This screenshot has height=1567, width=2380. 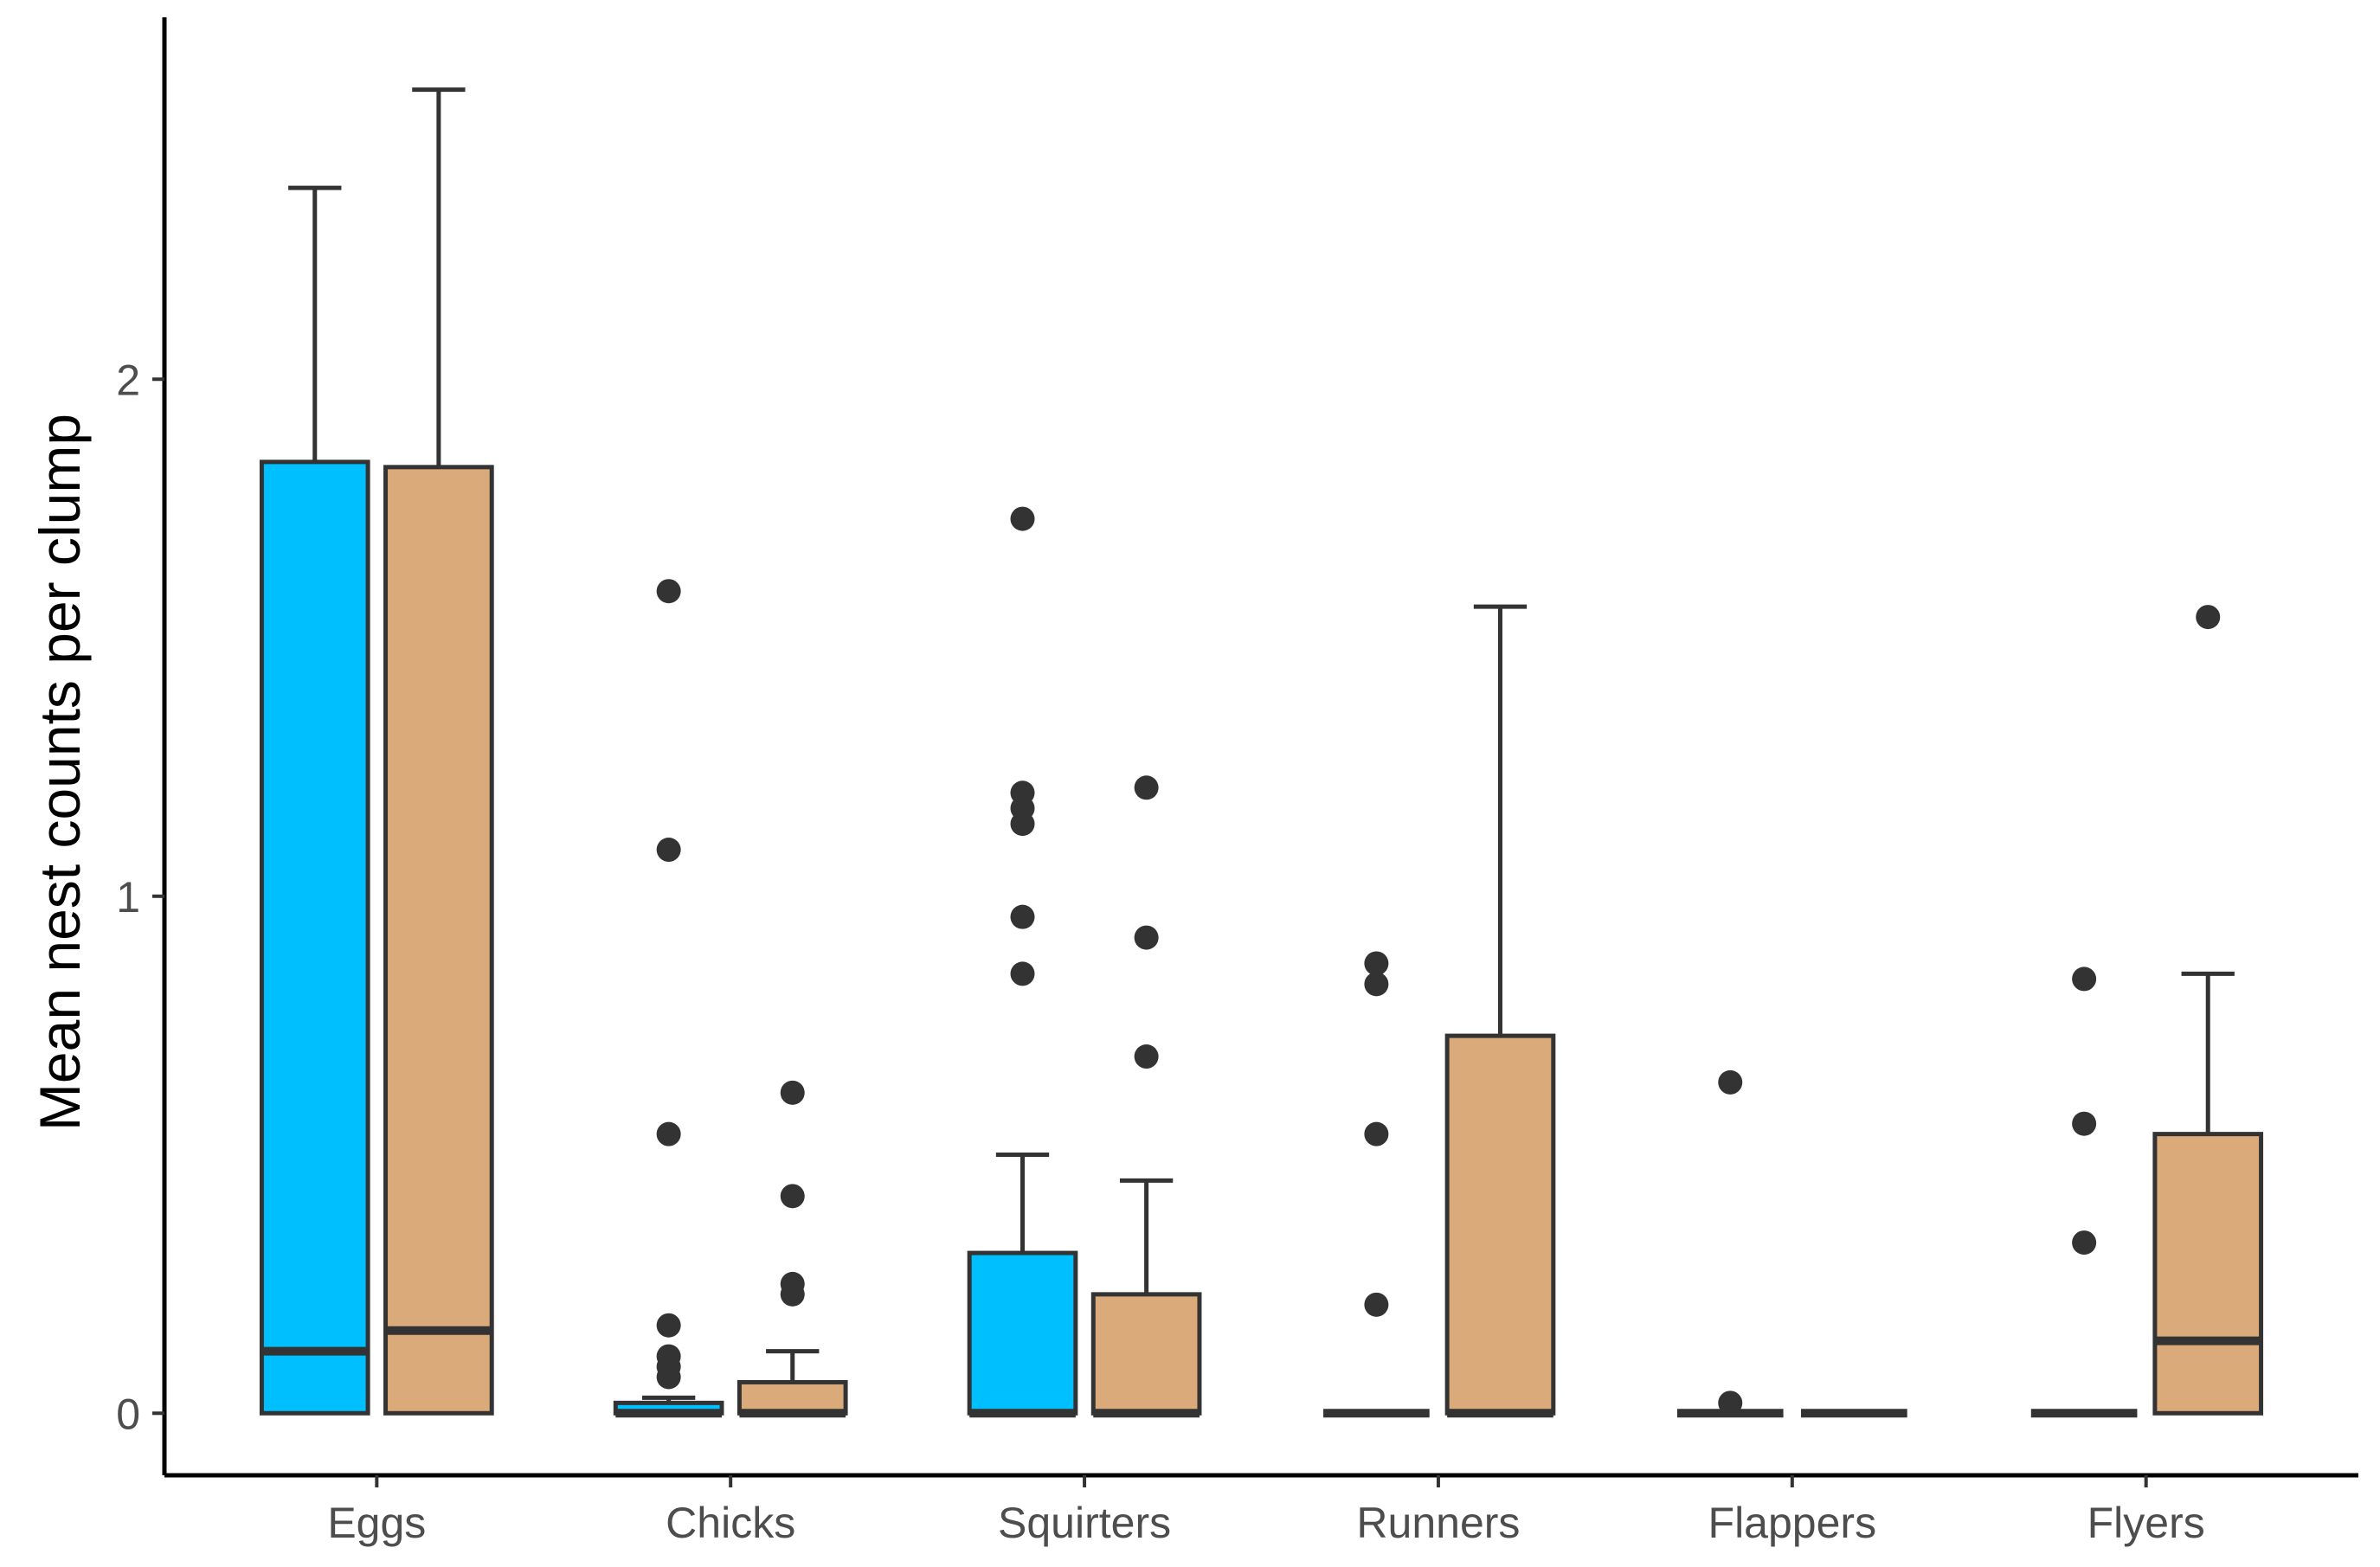 What do you see at coordinates (1792, 1523) in the screenshot?
I see `x-tick-label: Flappers` at bounding box center [1792, 1523].